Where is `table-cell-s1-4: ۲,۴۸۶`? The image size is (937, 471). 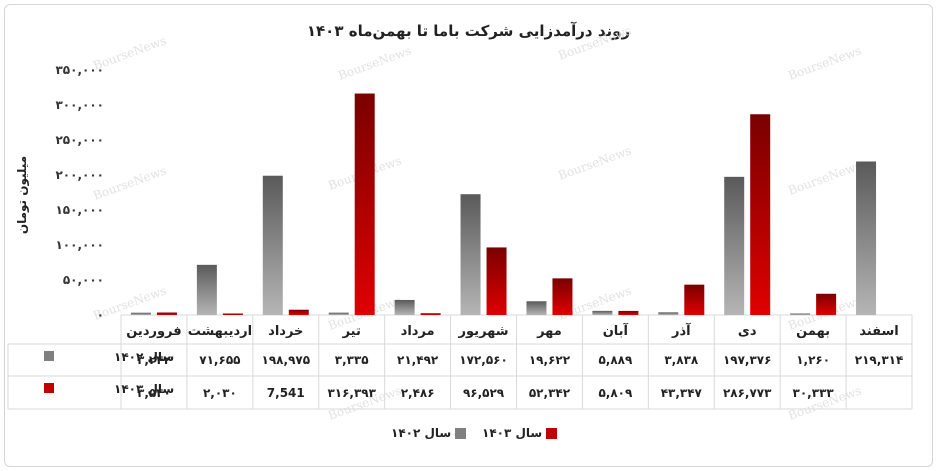
table-cell-s1-4: ۲,۴۸۶ is located at coordinates (418, 393).